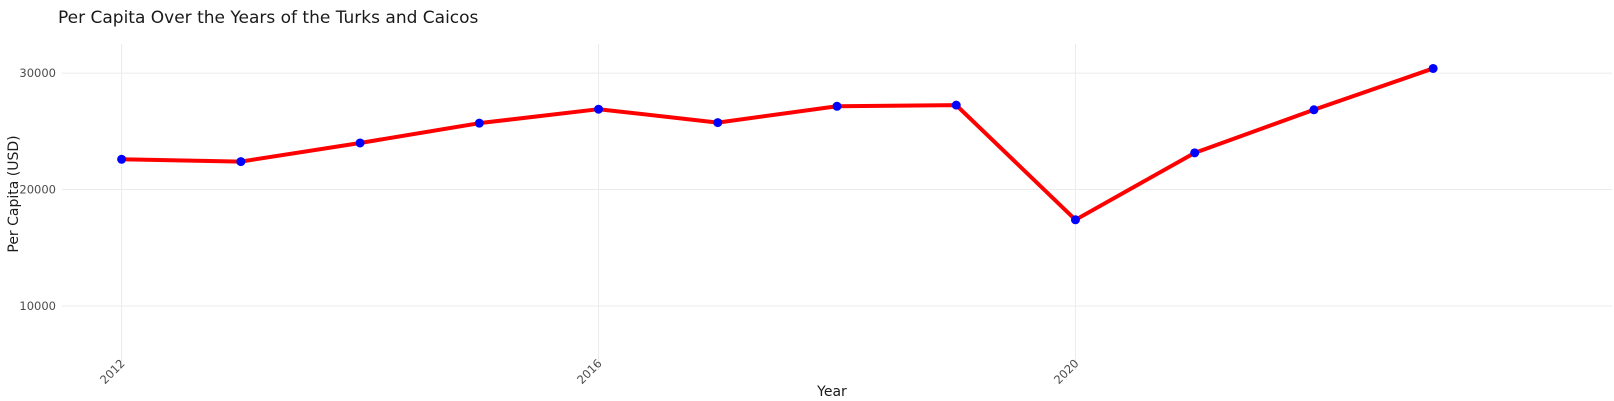 The width and height of the screenshot is (1614, 401). What do you see at coordinates (831, 392) in the screenshot?
I see `x-axis-title: Year` at bounding box center [831, 392].